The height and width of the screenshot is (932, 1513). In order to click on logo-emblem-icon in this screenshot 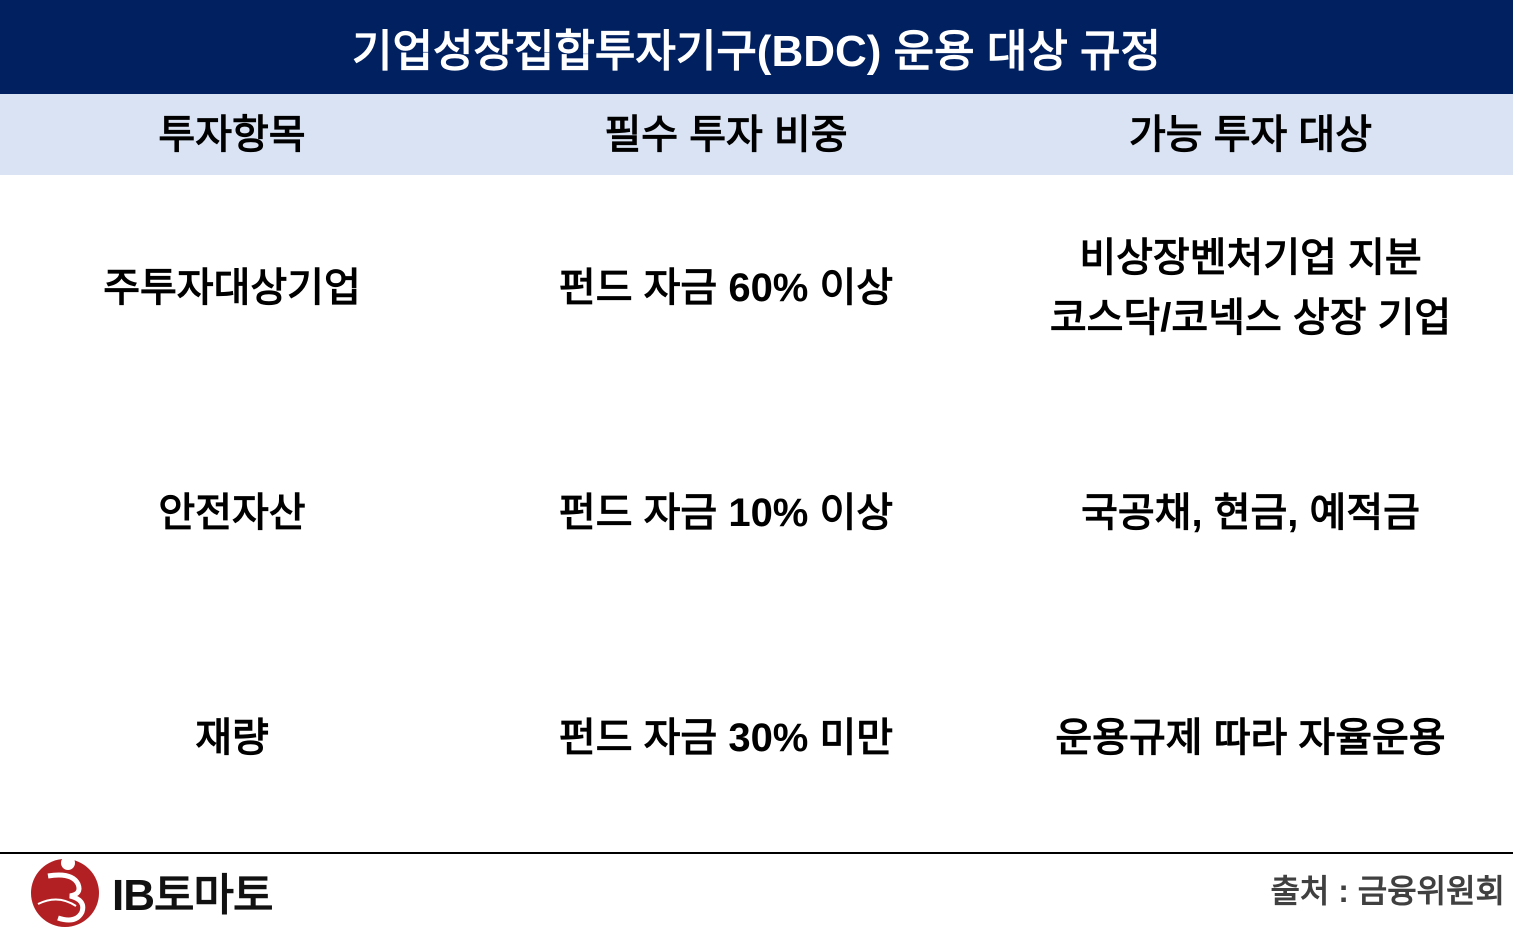, I will do `click(65, 891)`.